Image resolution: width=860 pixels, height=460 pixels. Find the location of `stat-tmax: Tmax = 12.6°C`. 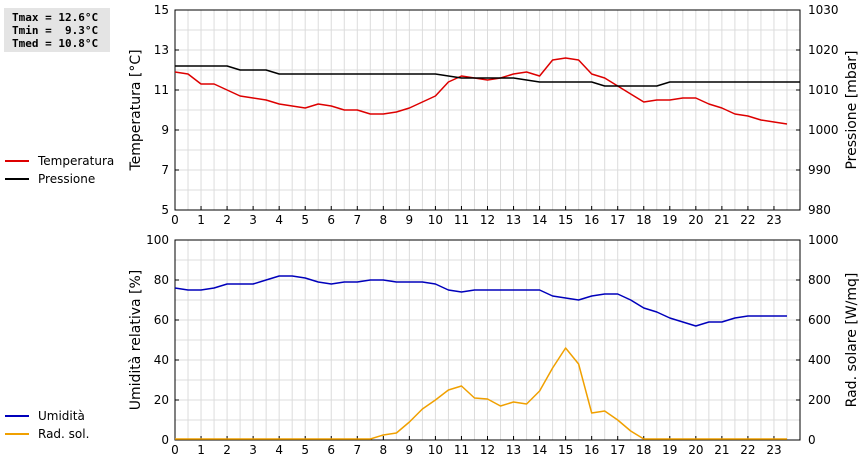

stat-tmax: Tmax = 12.6°C is located at coordinates (55, 17).